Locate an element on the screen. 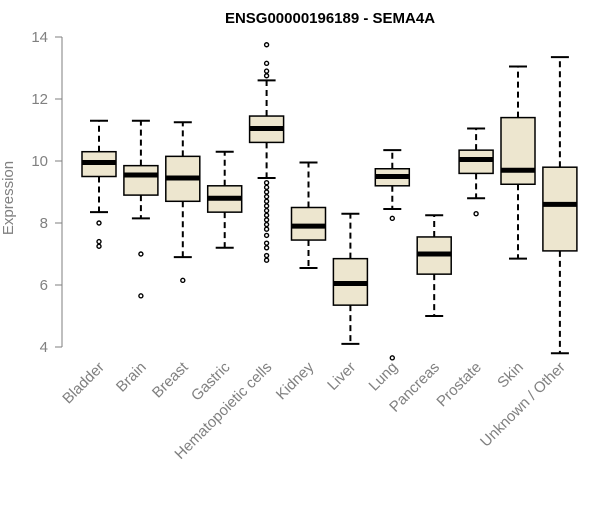 This screenshot has height=505, width=600. x-tick-label: Kidney is located at coordinates (295, 380).